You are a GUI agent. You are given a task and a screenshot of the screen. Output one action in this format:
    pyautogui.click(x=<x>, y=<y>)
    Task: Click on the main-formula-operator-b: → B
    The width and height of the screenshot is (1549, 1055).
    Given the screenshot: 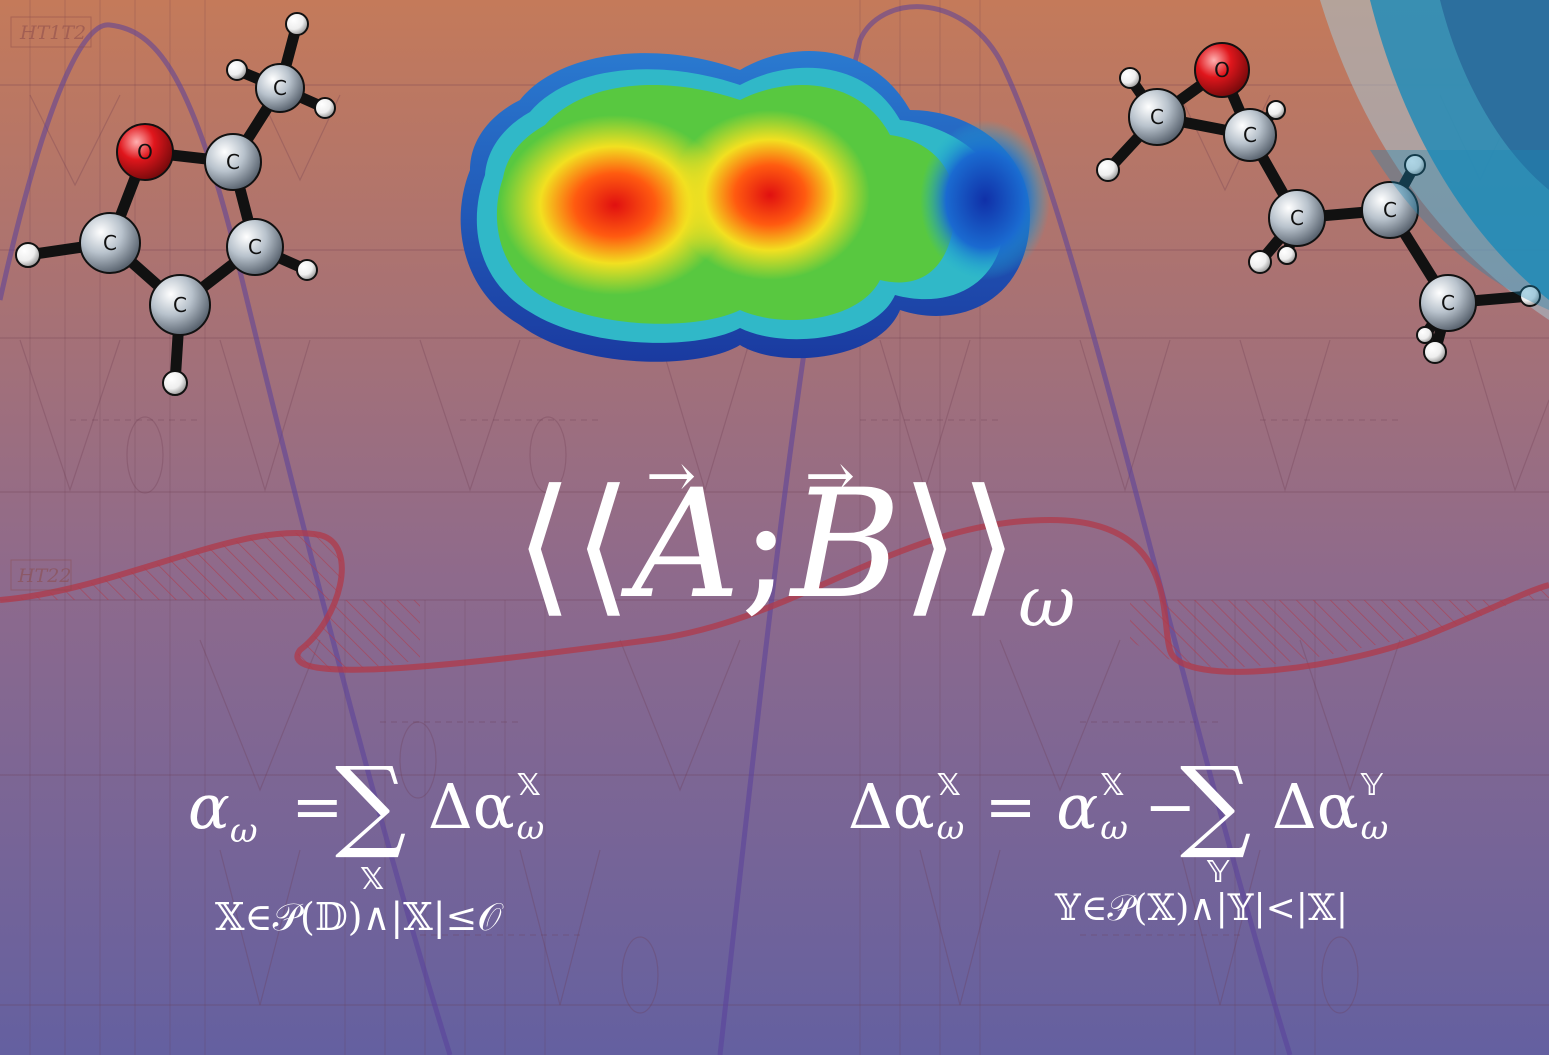 What is the action you would take?
    pyautogui.click(x=846, y=536)
    